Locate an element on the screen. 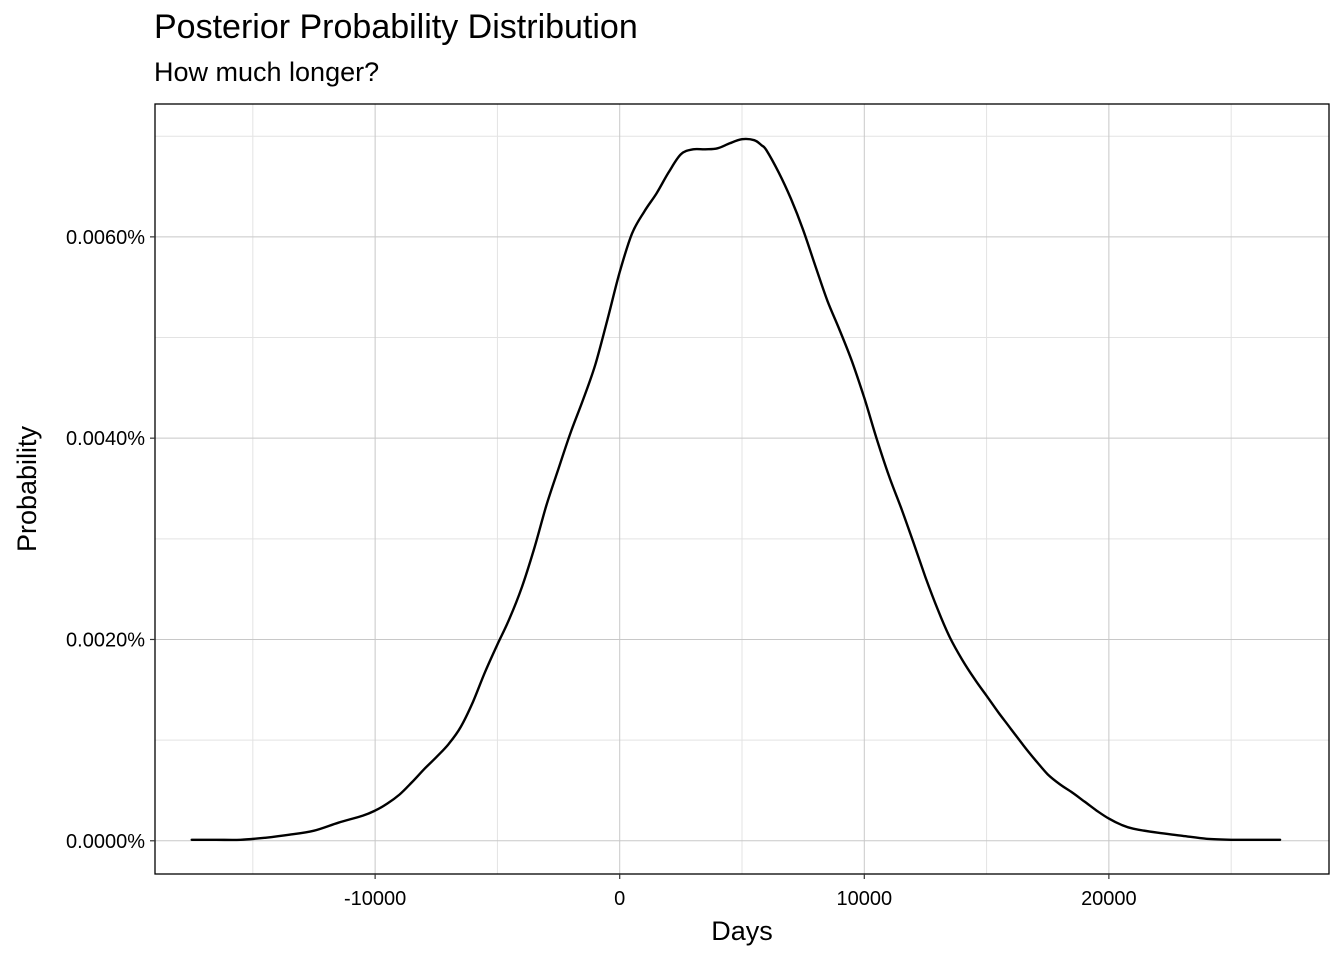  chart-title: Posterior Probability Distribution is located at coordinates (396, 27).